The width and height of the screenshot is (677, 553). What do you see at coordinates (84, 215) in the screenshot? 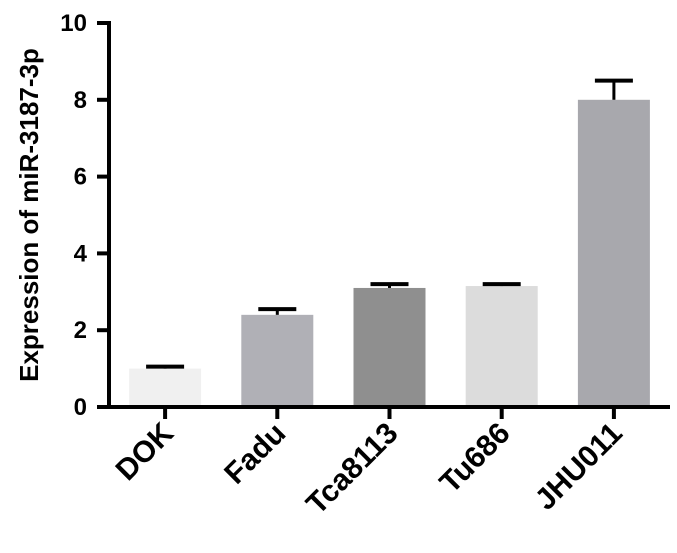
I see `y-ticks-layer: 0 2 4 6 8 10` at bounding box center [84, 215].